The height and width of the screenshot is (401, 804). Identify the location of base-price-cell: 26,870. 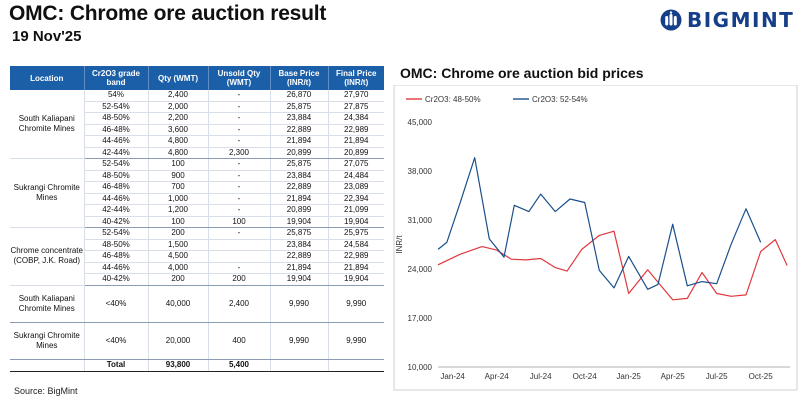
(299, 96).